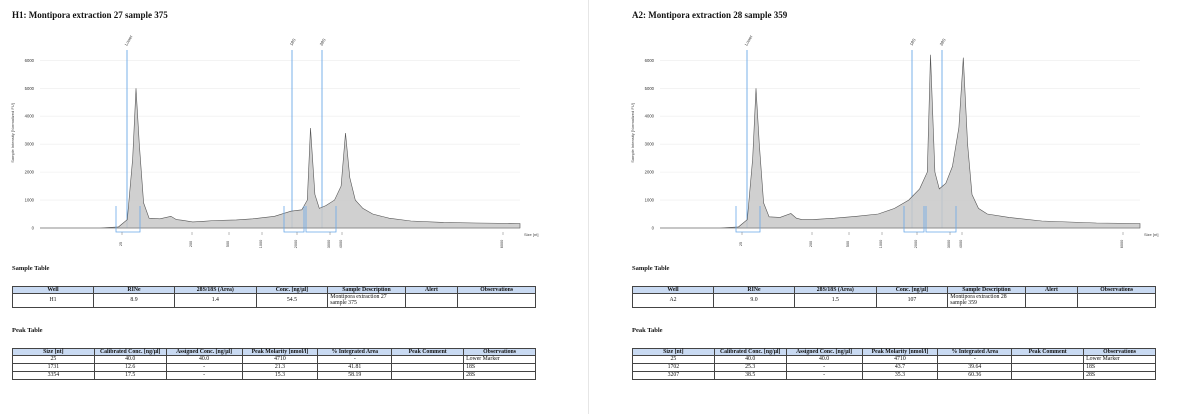 The image size is (1179, 414). Describe the element at coordinates (502, 244) in the screenshot. I see `x-tick-label: 6000` at that location.